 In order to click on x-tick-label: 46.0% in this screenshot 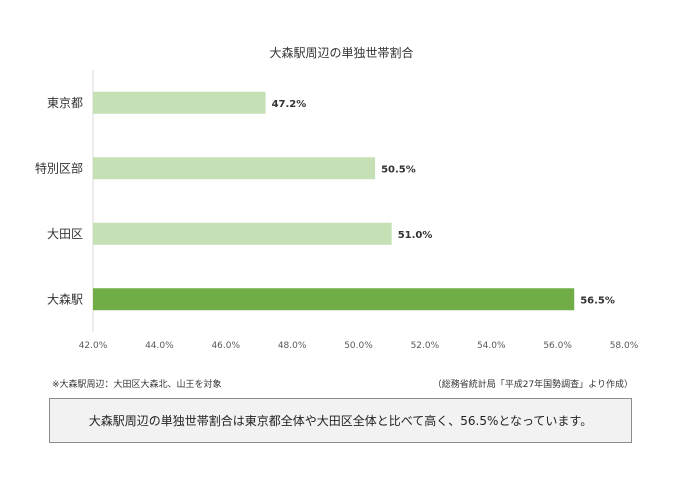, I will do `click(225, 346)`.